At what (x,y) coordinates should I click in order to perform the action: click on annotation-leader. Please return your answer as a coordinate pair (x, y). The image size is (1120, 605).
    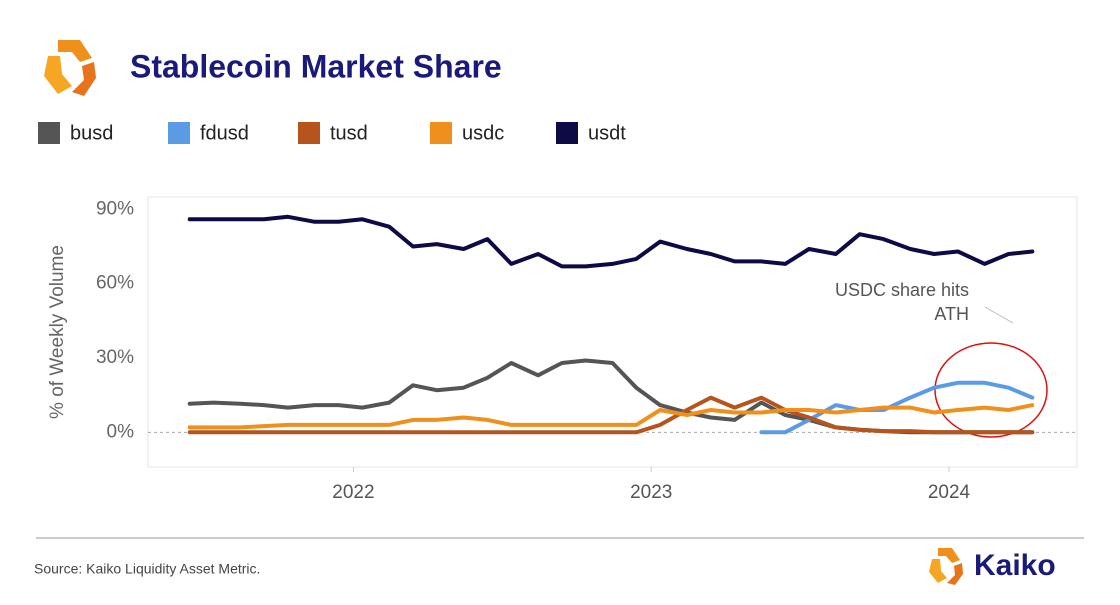
    Looking at the image, I should click on (999, 315).